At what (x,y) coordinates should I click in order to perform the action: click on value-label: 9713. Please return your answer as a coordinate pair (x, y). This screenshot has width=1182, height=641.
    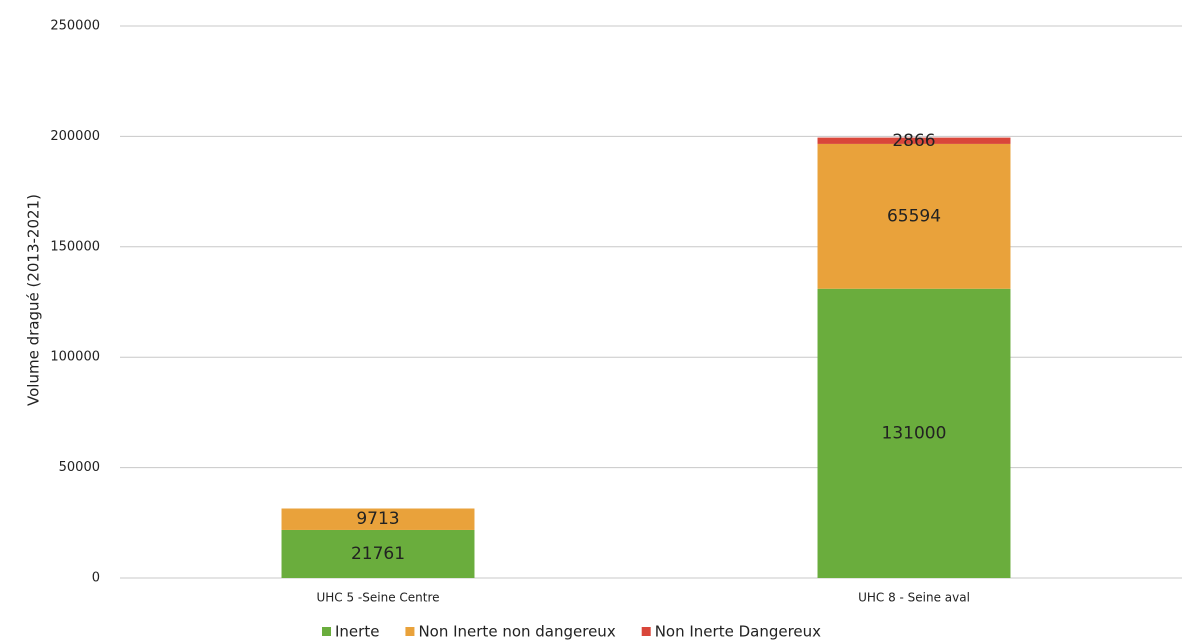
    Looking at the image, I should click on (377, 519).